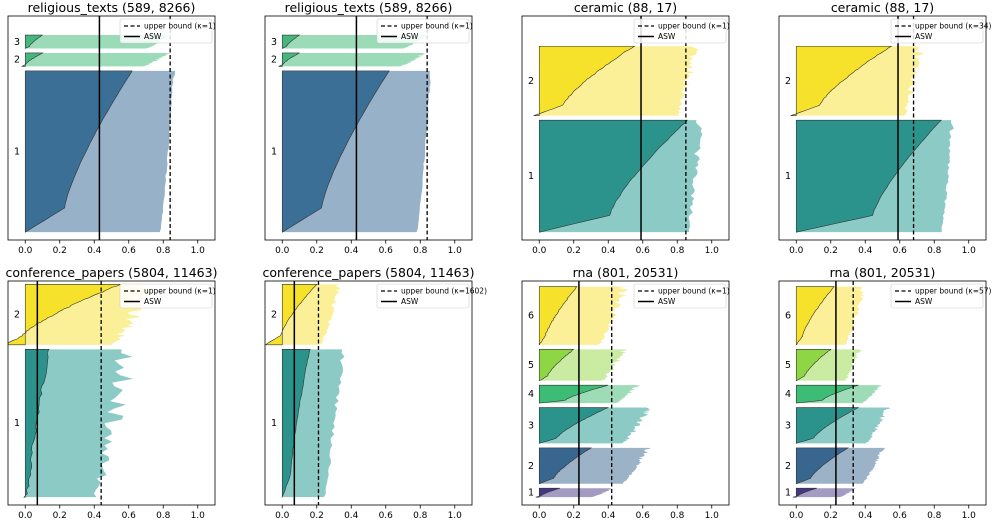 The width and height of the screenshot is (997, 530). I want to click on legend-upper-bound-label: upper bound (κ=1602), so click(444, 291).